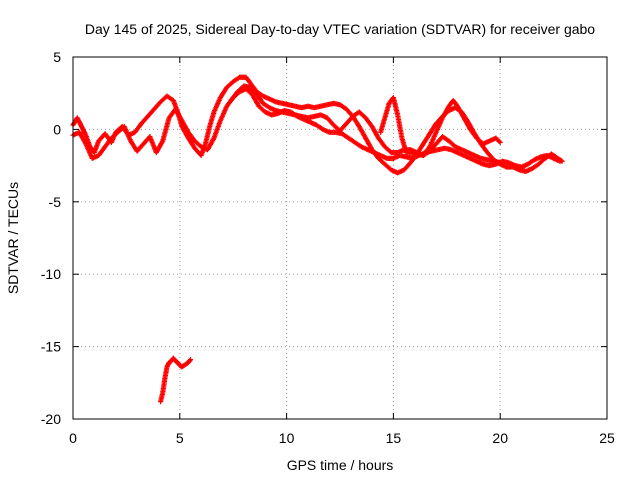 Image resolution: width=640 pixels, height=480 pixels. I want to click on series-track-spikes, so click(440, 126).